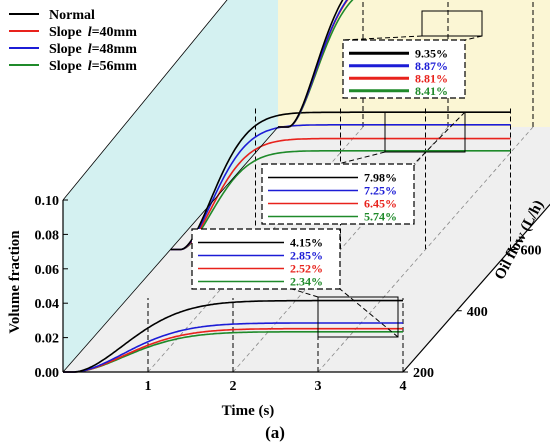  What do you see at coordinates (47, 339) in the screenshot?
I see `y-tick-label: 0.02` at bounding box center [47, 339].